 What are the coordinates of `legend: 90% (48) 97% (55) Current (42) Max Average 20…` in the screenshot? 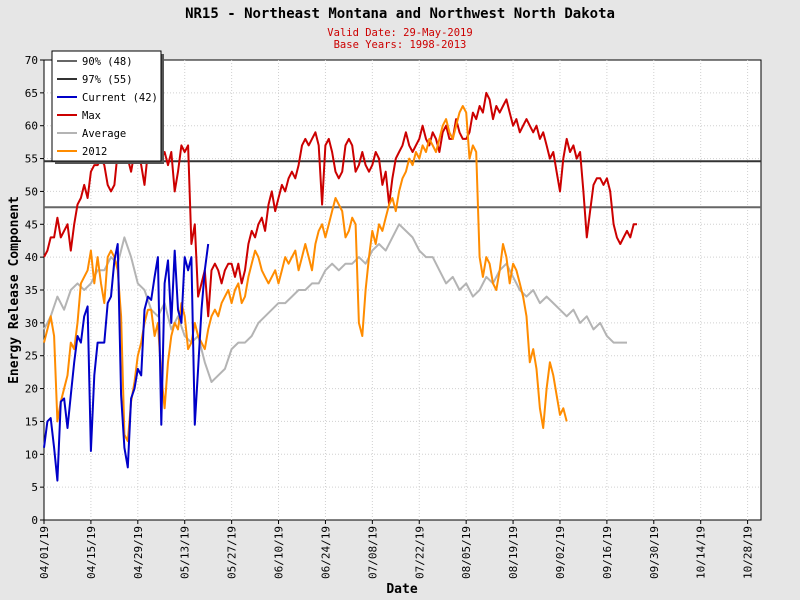 It's located at (107, 107).